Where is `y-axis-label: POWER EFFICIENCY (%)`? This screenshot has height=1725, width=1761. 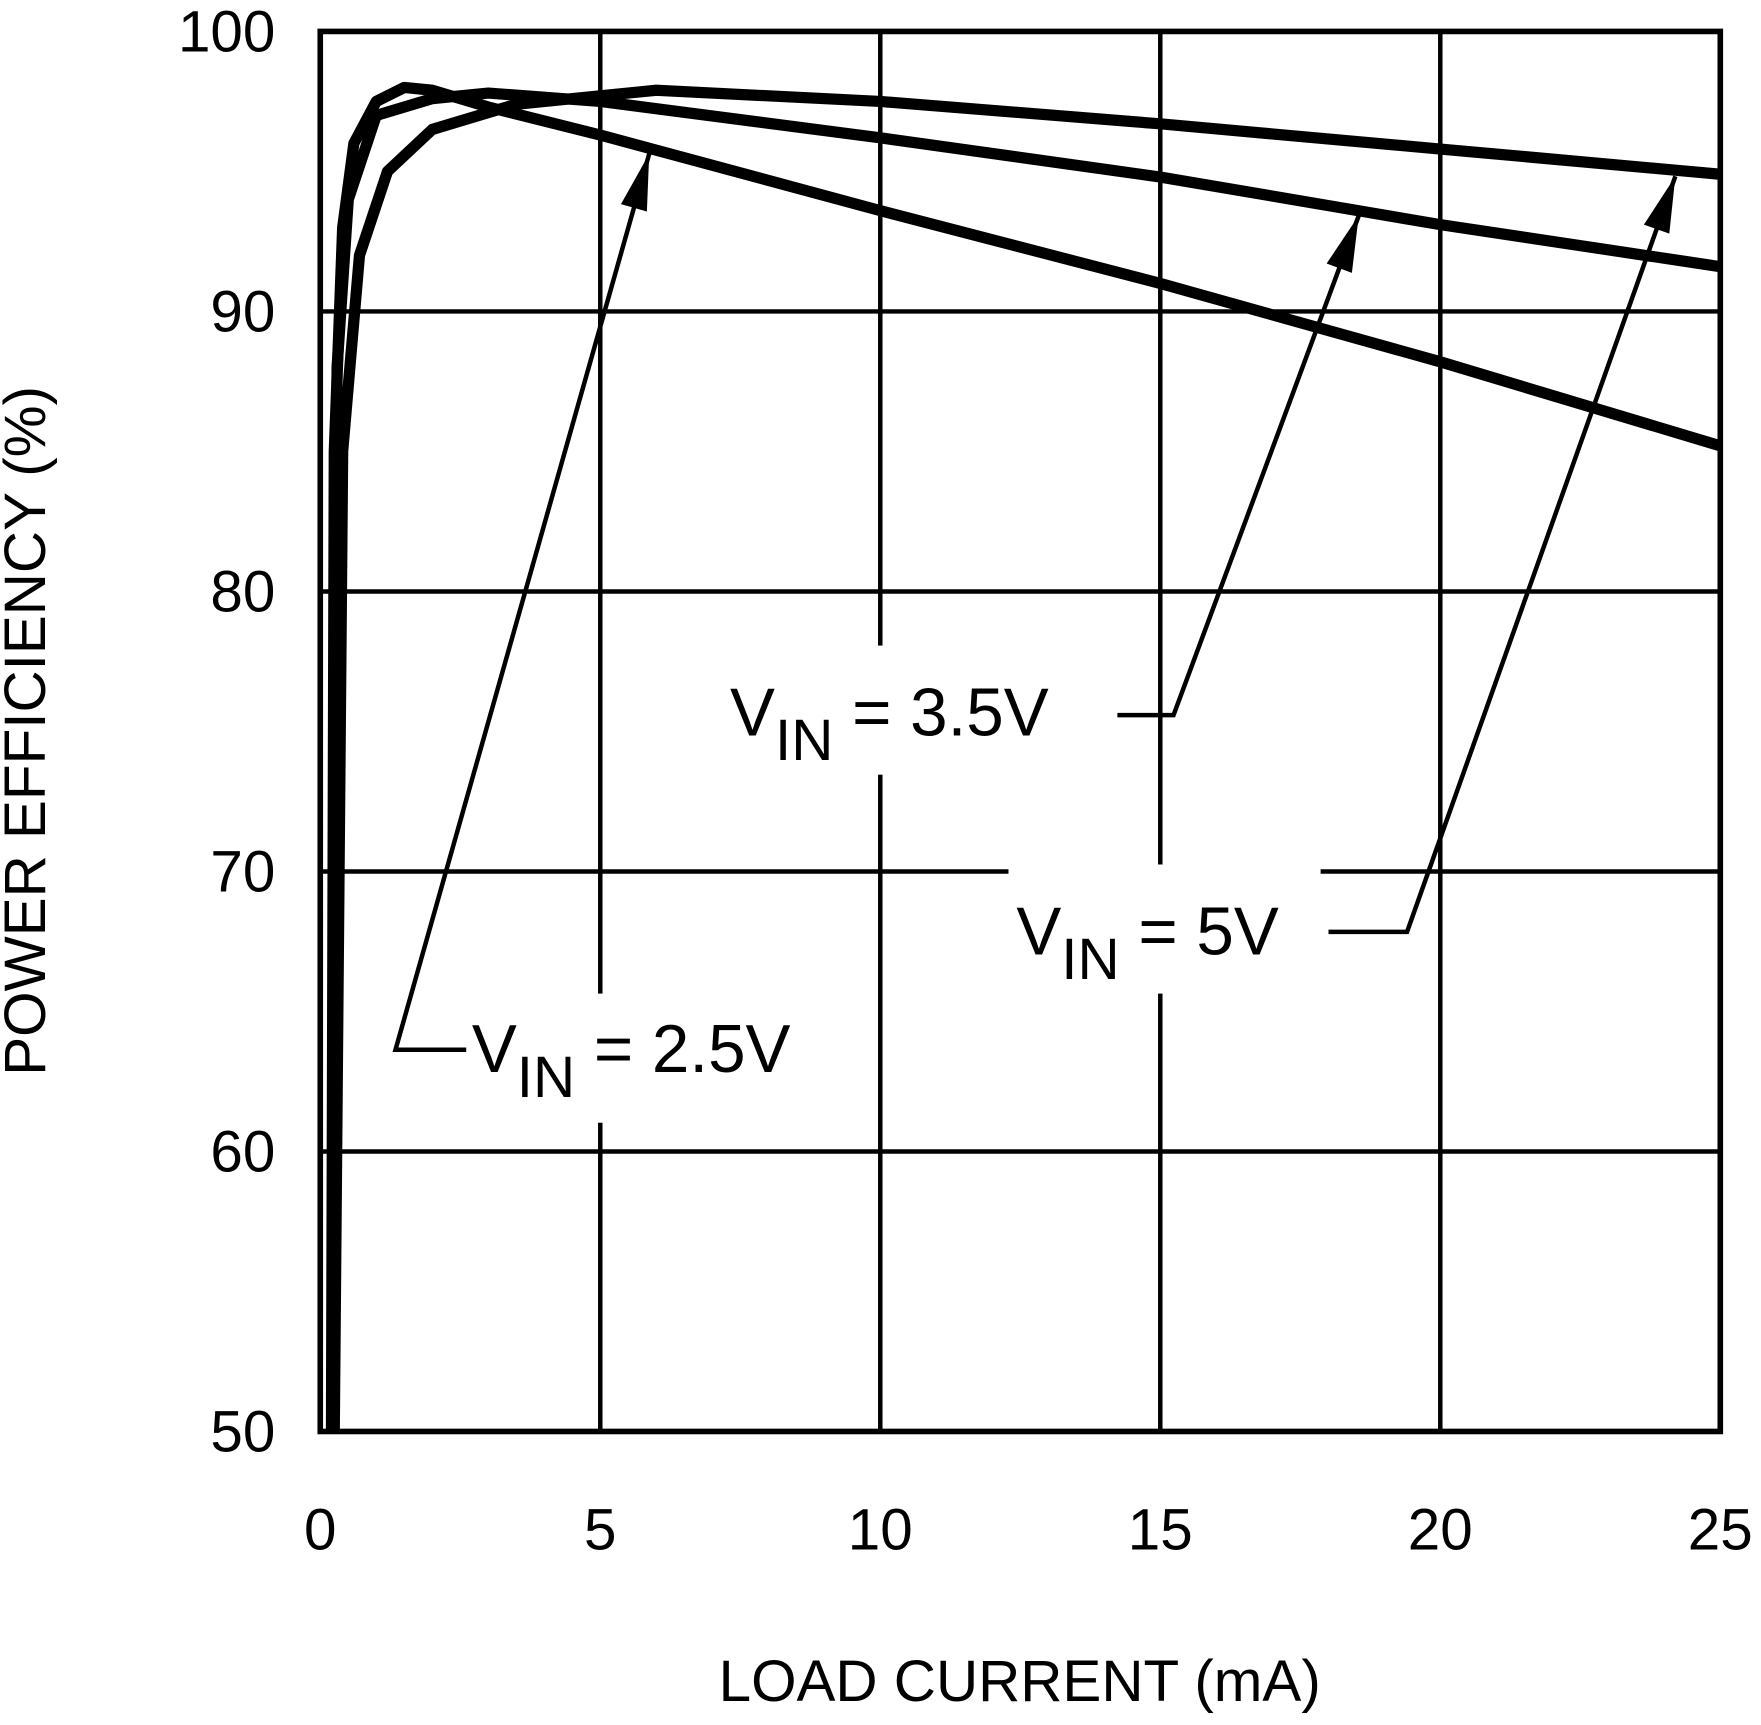 y-axis-label: POWER EFFICIENCY (%) is located at coordinates (29, 731).